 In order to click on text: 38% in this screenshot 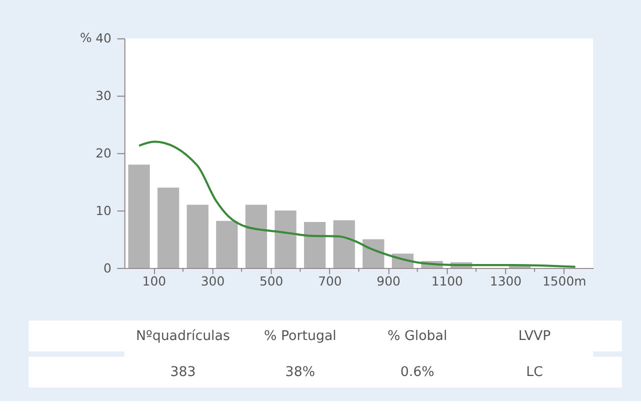, I will do `click(300, 372)`.